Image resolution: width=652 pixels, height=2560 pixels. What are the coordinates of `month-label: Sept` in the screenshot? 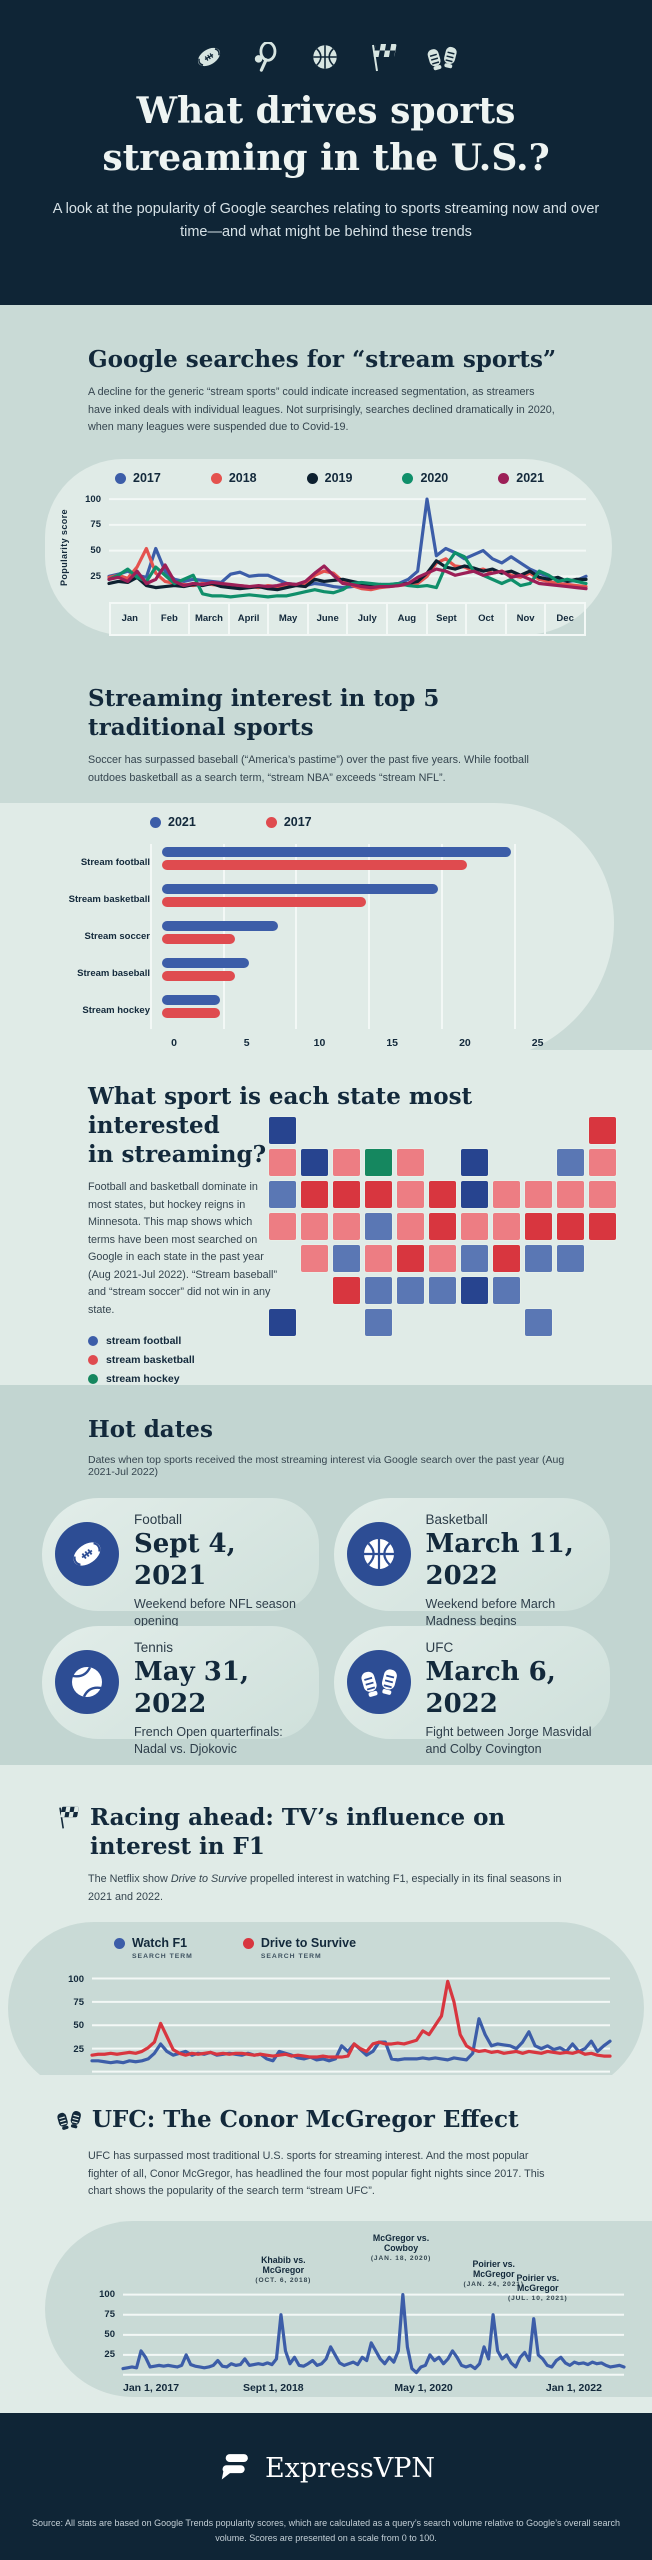 It's located at (445, 618).